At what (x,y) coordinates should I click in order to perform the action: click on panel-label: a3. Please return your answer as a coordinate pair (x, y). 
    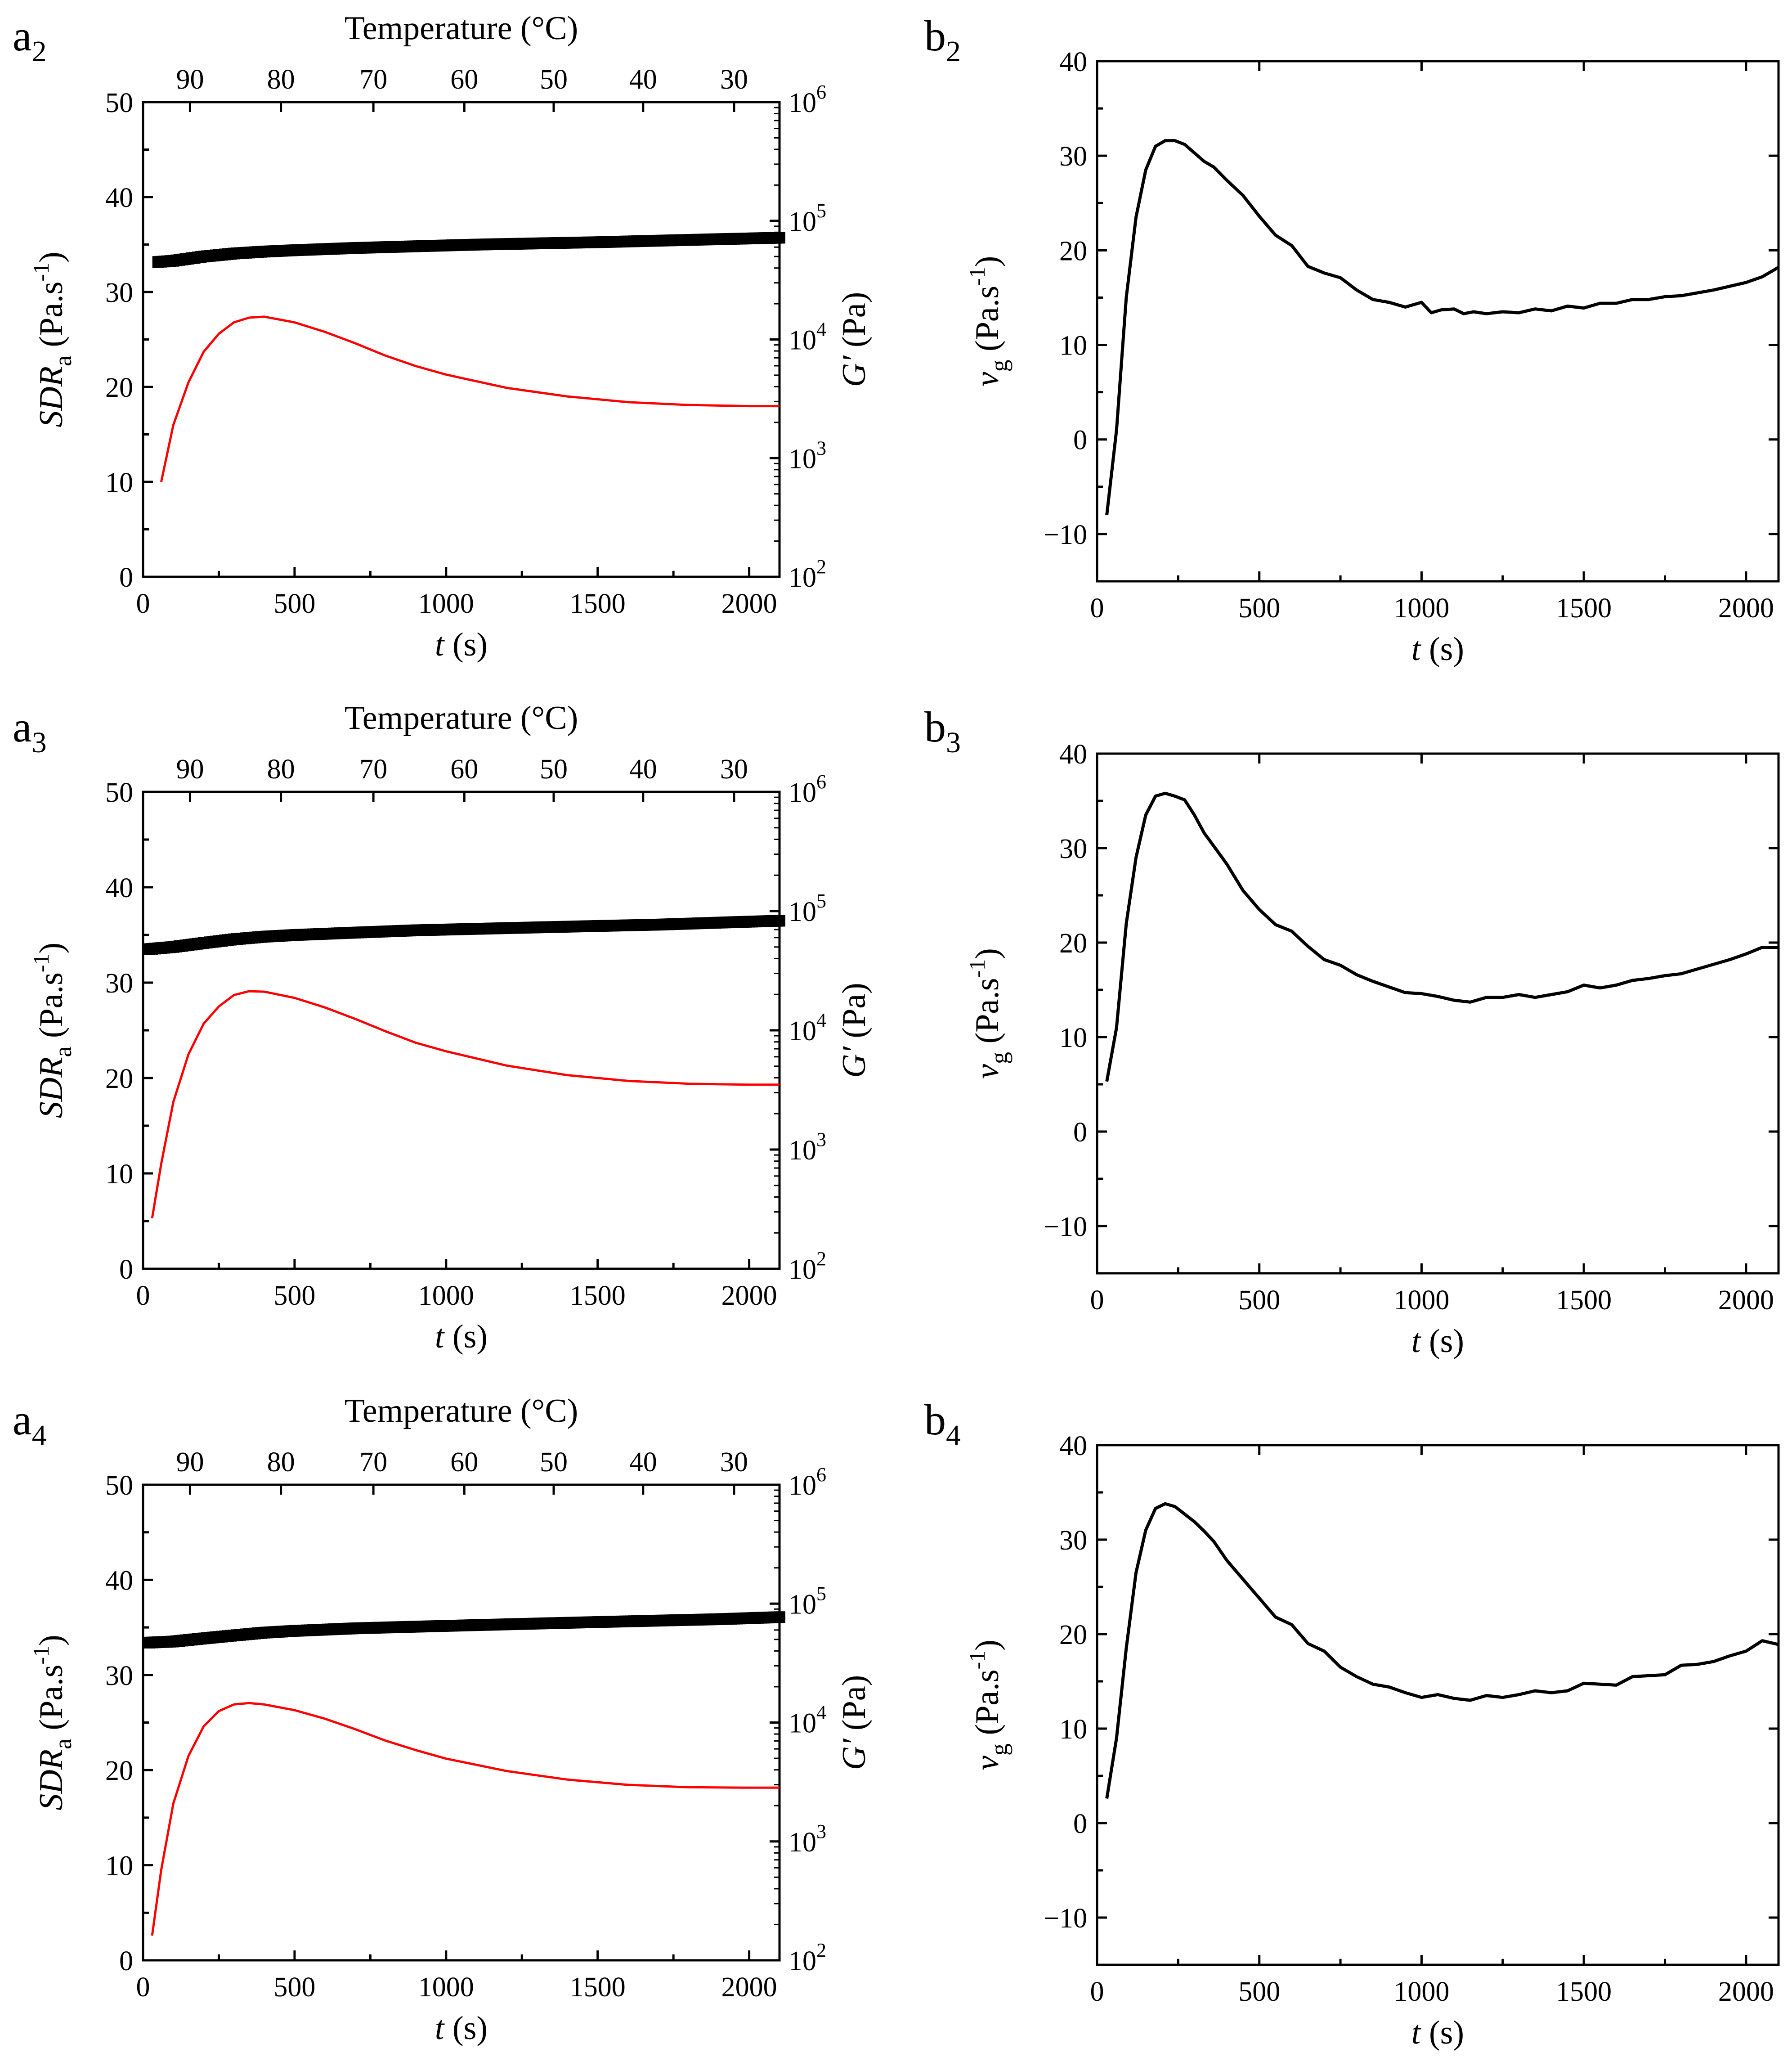
    Looking at the image, I should click on (30, 731).